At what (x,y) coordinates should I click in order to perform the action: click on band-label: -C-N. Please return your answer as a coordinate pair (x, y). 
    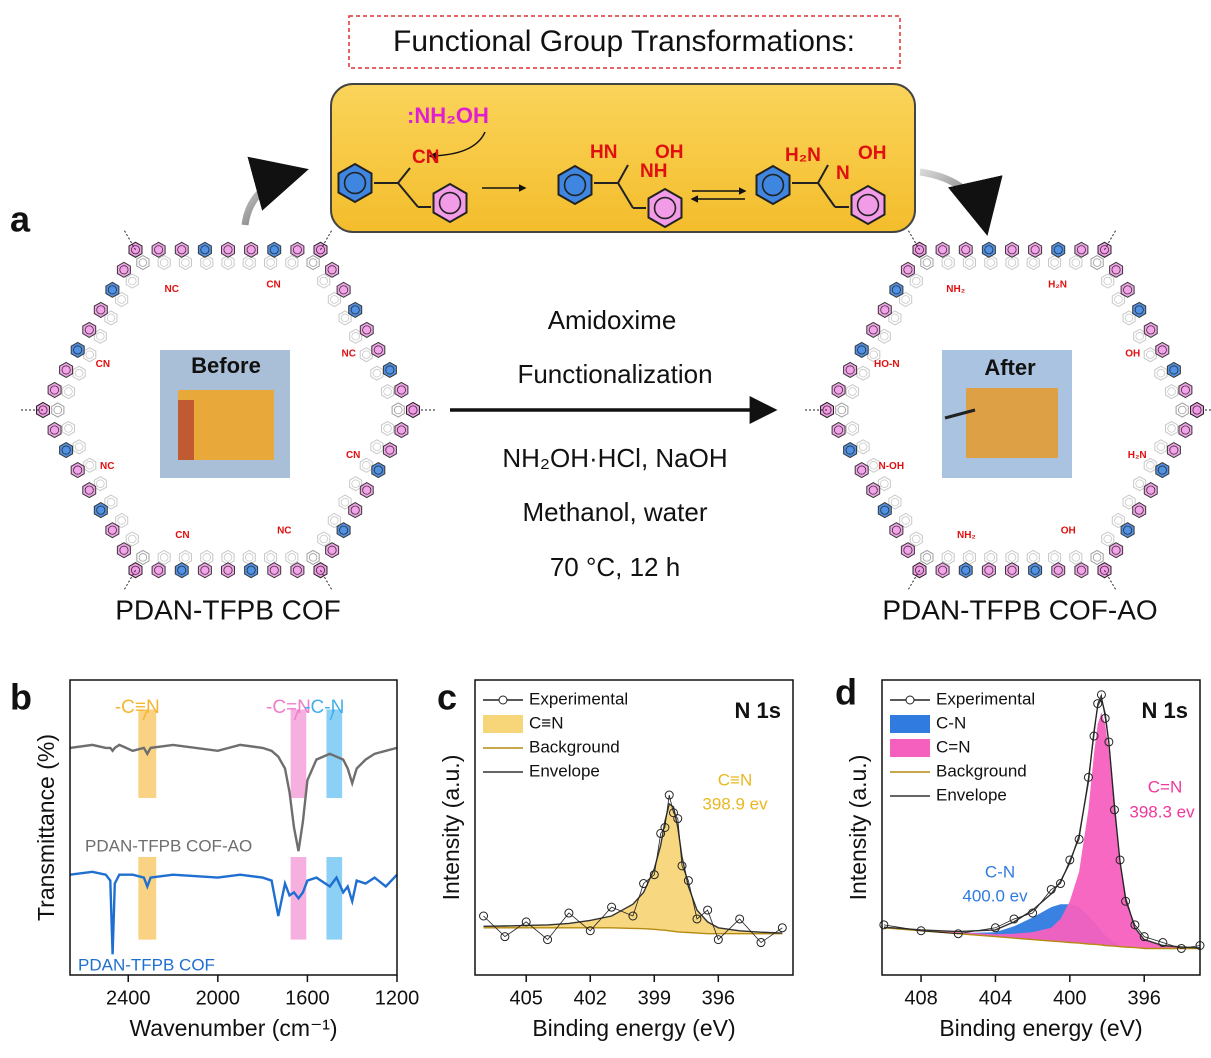
    Looking at the image, I should click on (324, 707).